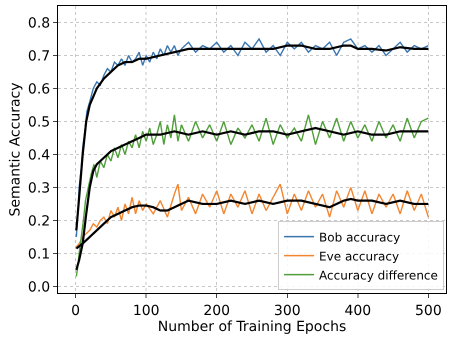  What do you see at coordinates (75, 310) in the screenshot?
I see `x-tick-label: 0` at bounding box center [75, 310].